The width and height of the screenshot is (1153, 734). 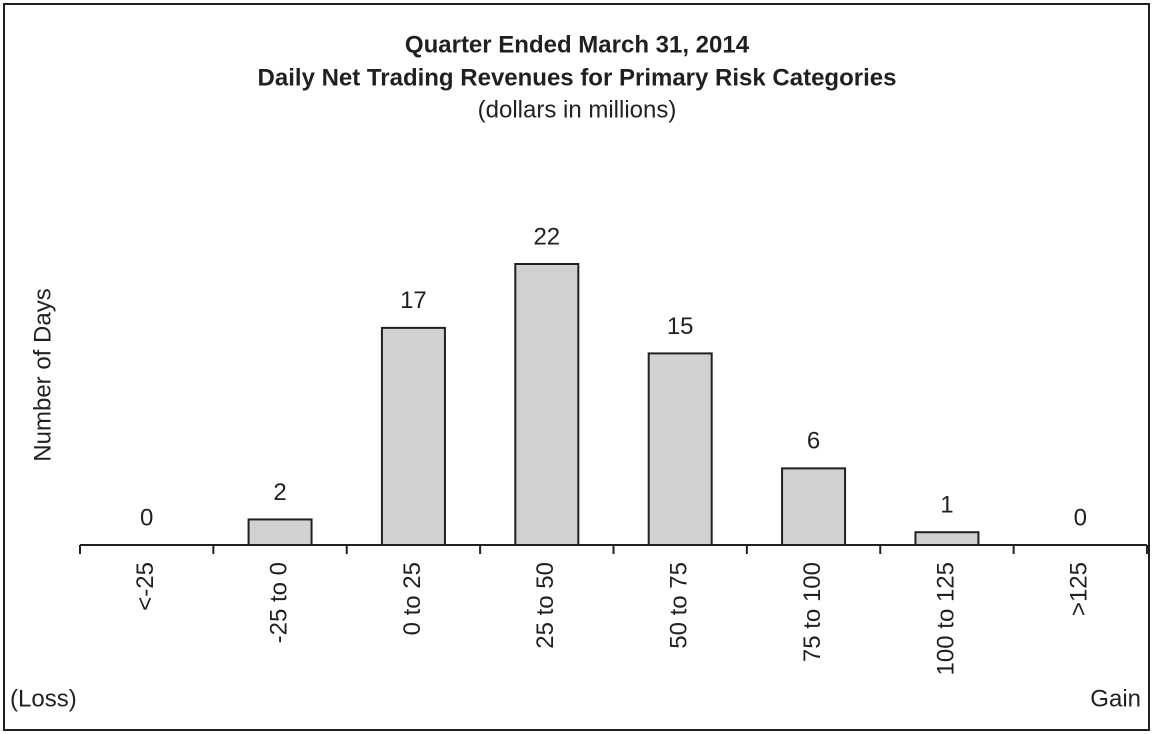 I want to click on loss-annotation: (Loss), so click(x=43, y=698).